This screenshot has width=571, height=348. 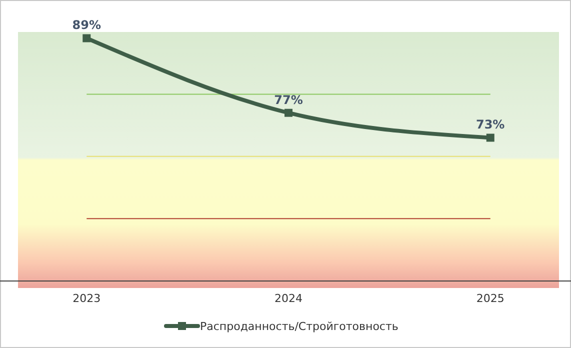 I want to click on data-label: 73%, so click(x=490, y=125).